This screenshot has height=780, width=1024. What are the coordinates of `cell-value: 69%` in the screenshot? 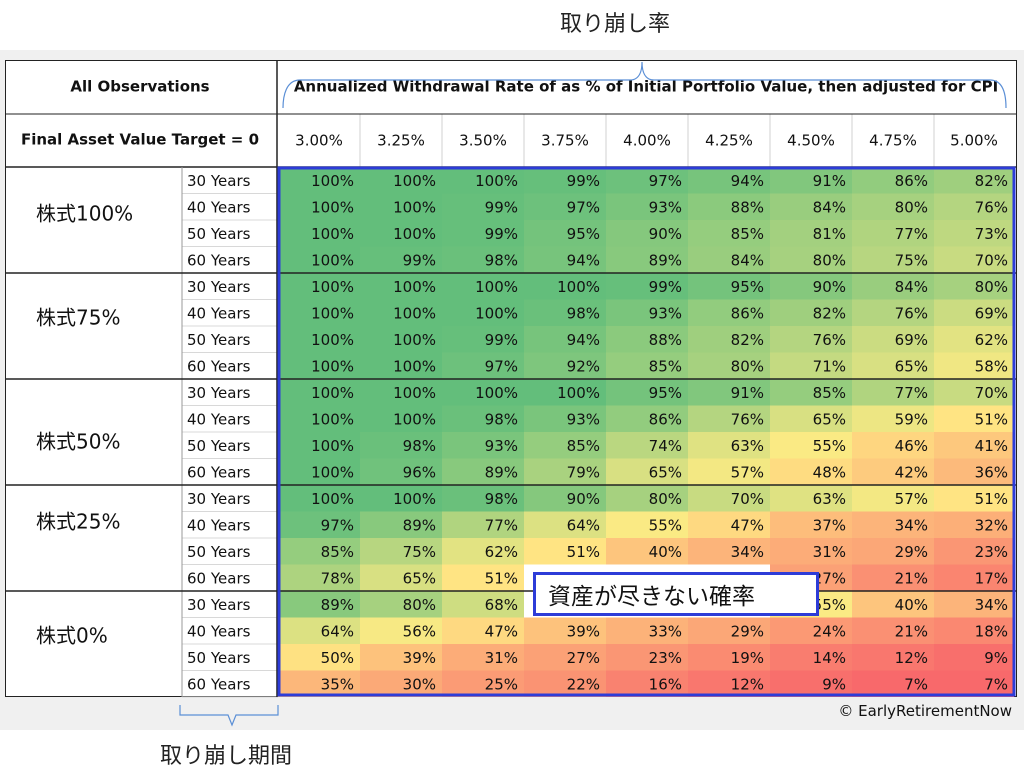 It's located at (991, 313).